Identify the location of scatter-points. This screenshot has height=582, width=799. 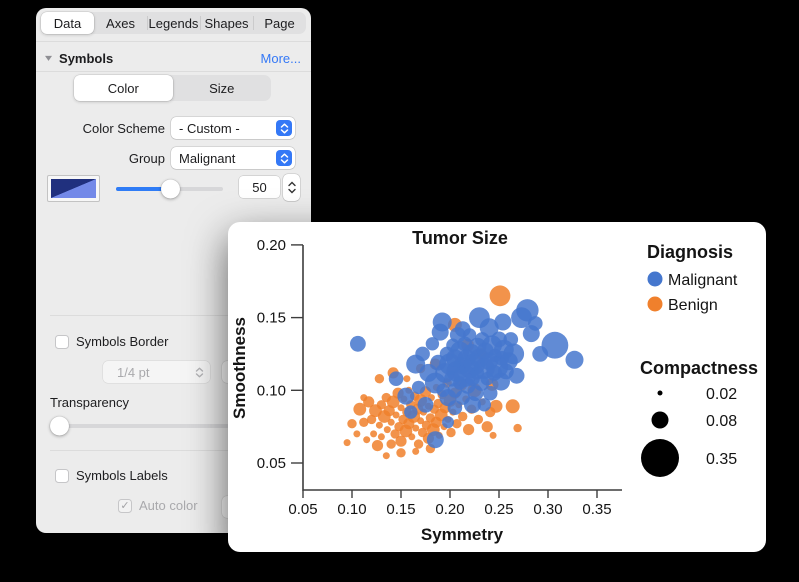
(463, 372).